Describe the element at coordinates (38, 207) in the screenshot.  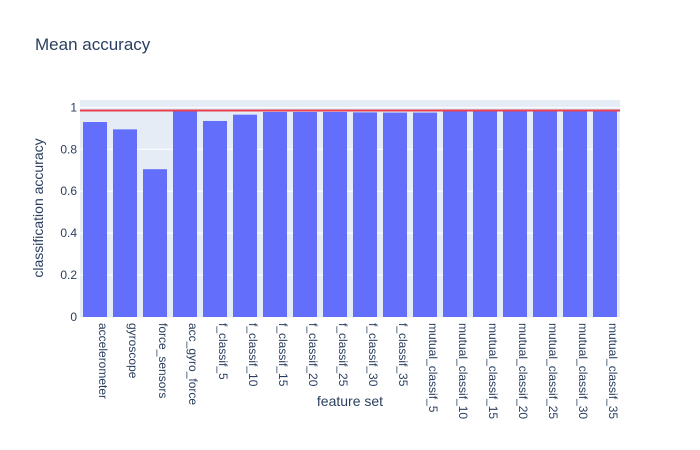
I see `y-axis-title: classification accuracy` at that location.